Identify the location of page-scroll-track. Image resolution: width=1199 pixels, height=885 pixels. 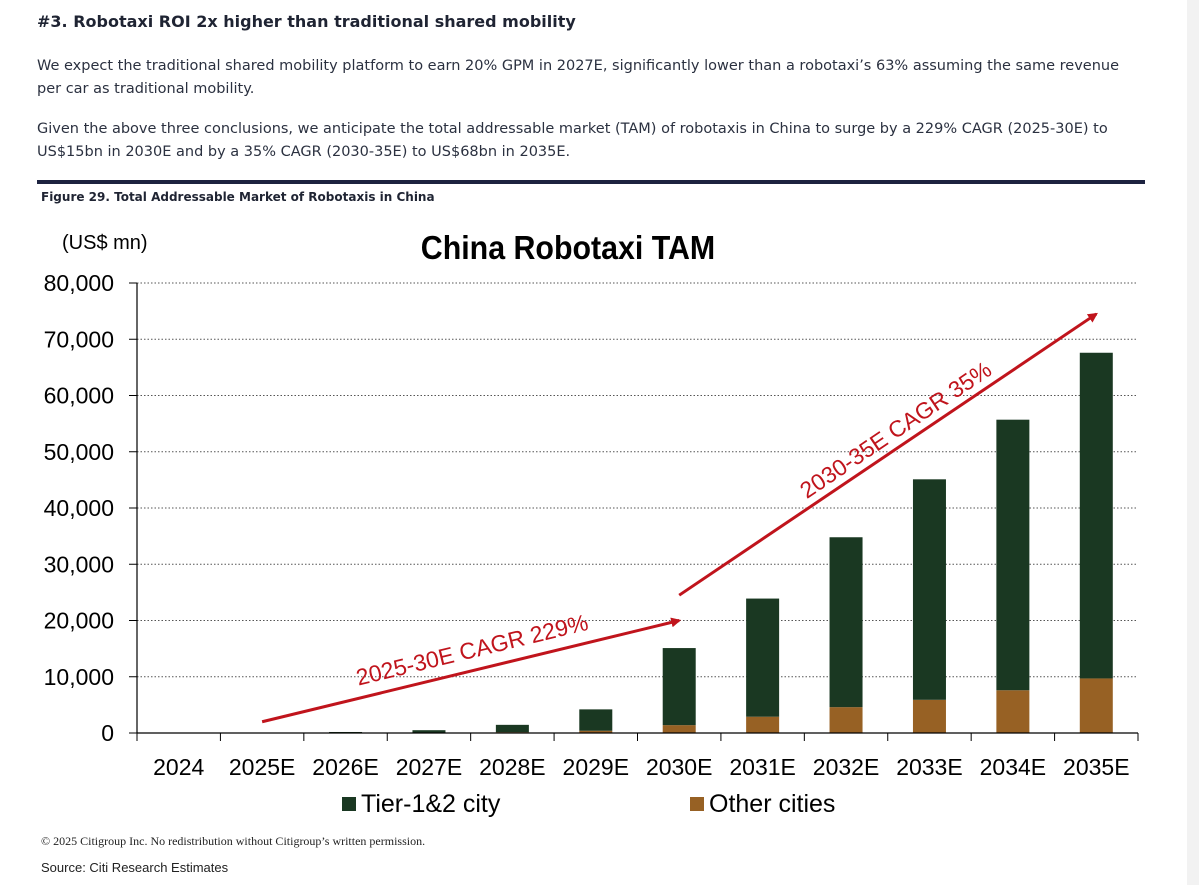
(1193, 442).